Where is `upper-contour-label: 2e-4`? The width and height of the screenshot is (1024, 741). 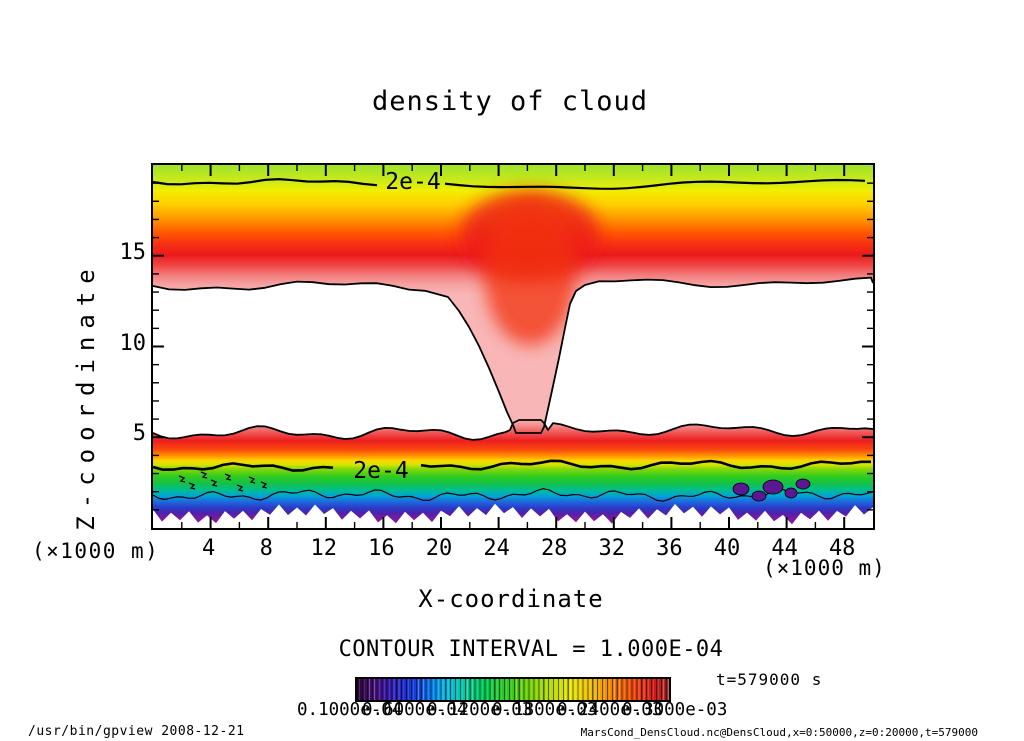 upper-contour-label: 2e-4 is located at coordinates (412, 182).